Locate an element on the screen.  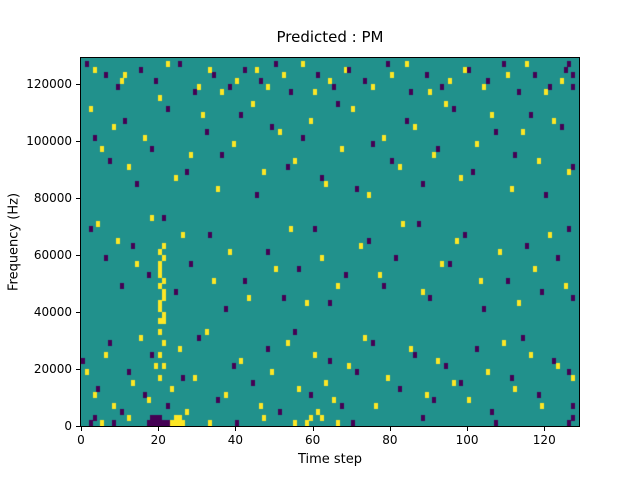
y-axis-label: Frequency (Hz) is located at coordinates (14, 242).